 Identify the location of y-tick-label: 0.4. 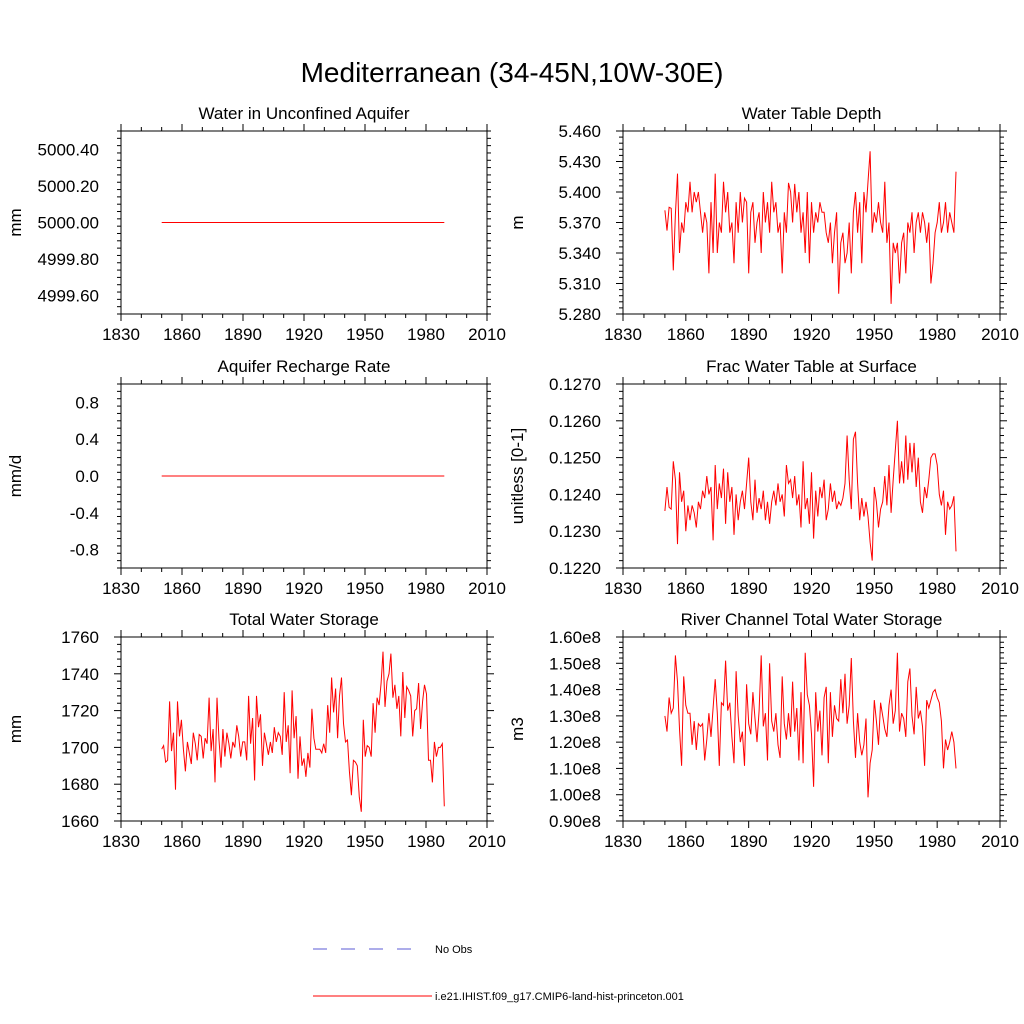
(87, 439).